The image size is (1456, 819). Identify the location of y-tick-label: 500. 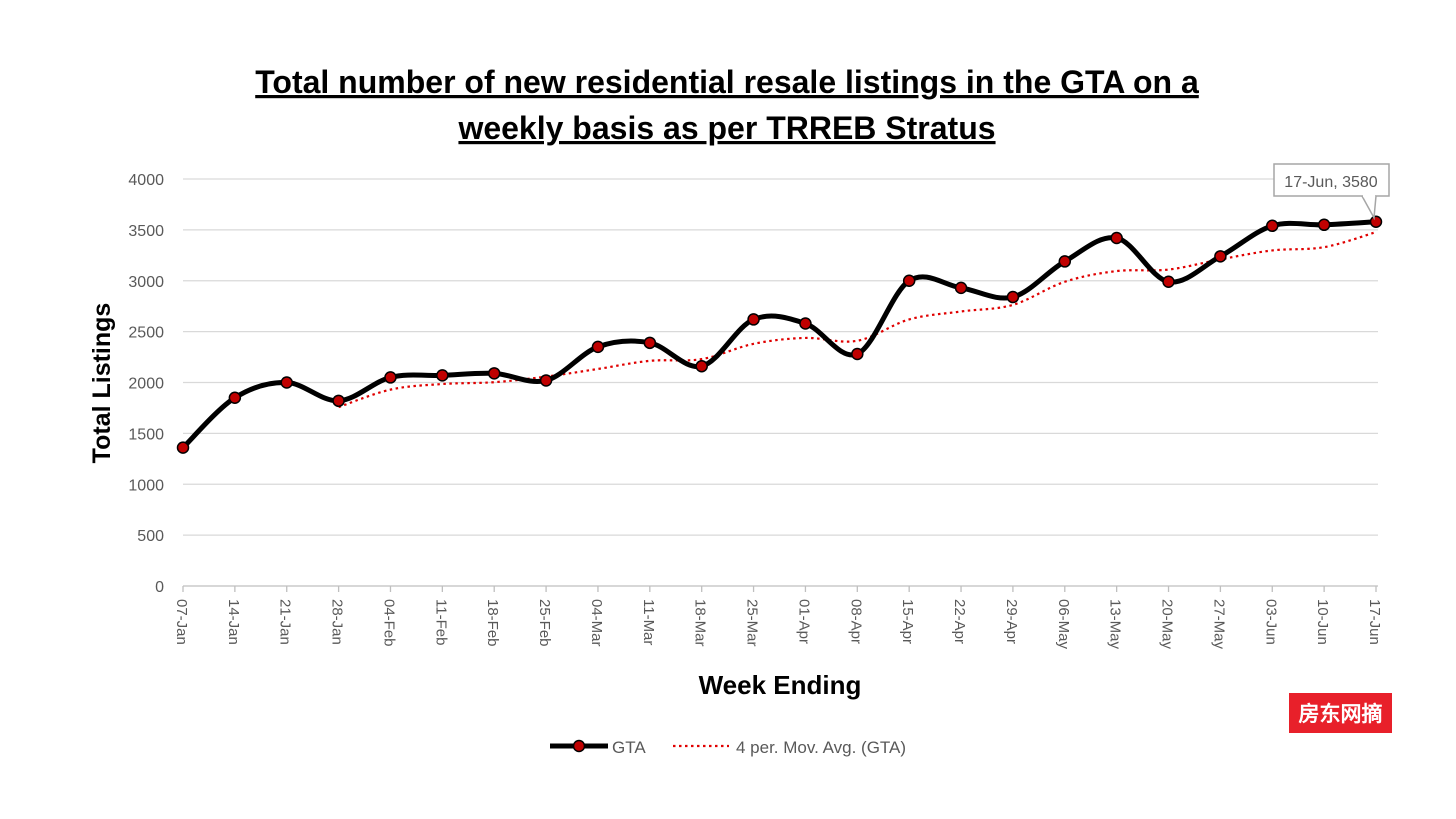
(150, 536).